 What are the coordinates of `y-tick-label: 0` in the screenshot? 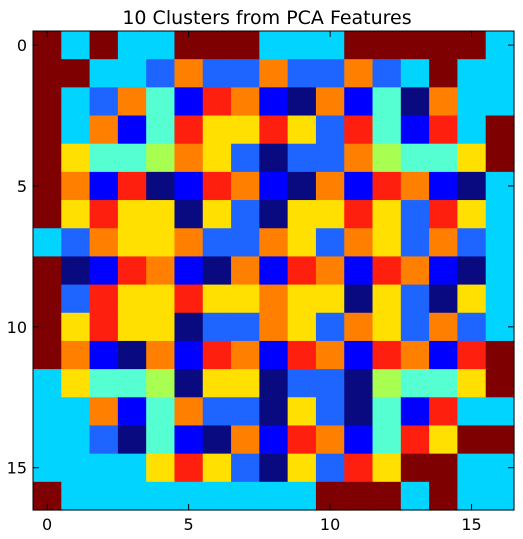 It's located at (22, 45).